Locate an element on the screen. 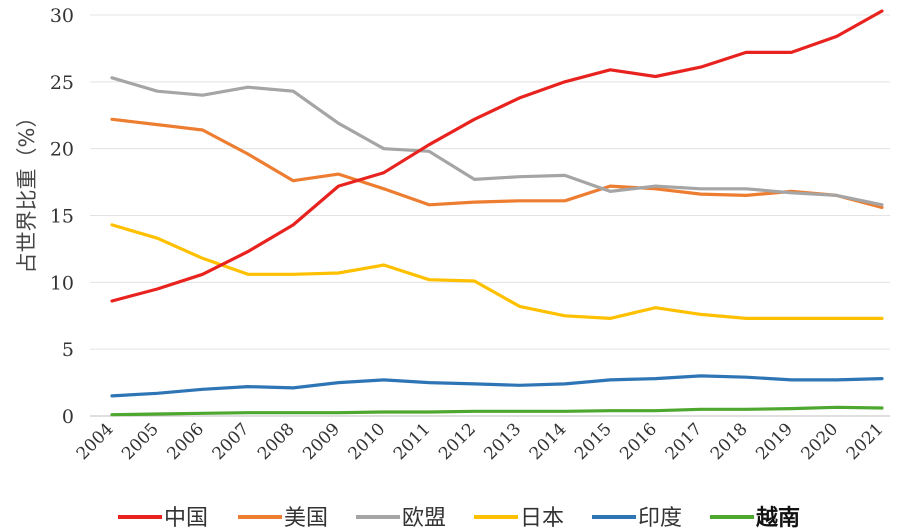  y-tick-label: 25 is located at coordinates (62, 83).